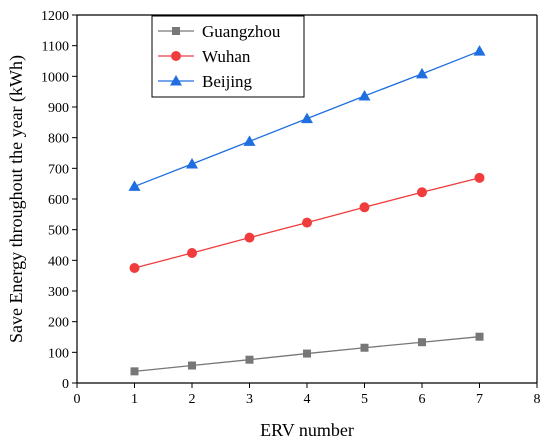 The height and width of the screenshot is (445, 550). Describe the element at coordinates (58, 108) in the screenshot. I see `y-tick-label: 900` at that location.